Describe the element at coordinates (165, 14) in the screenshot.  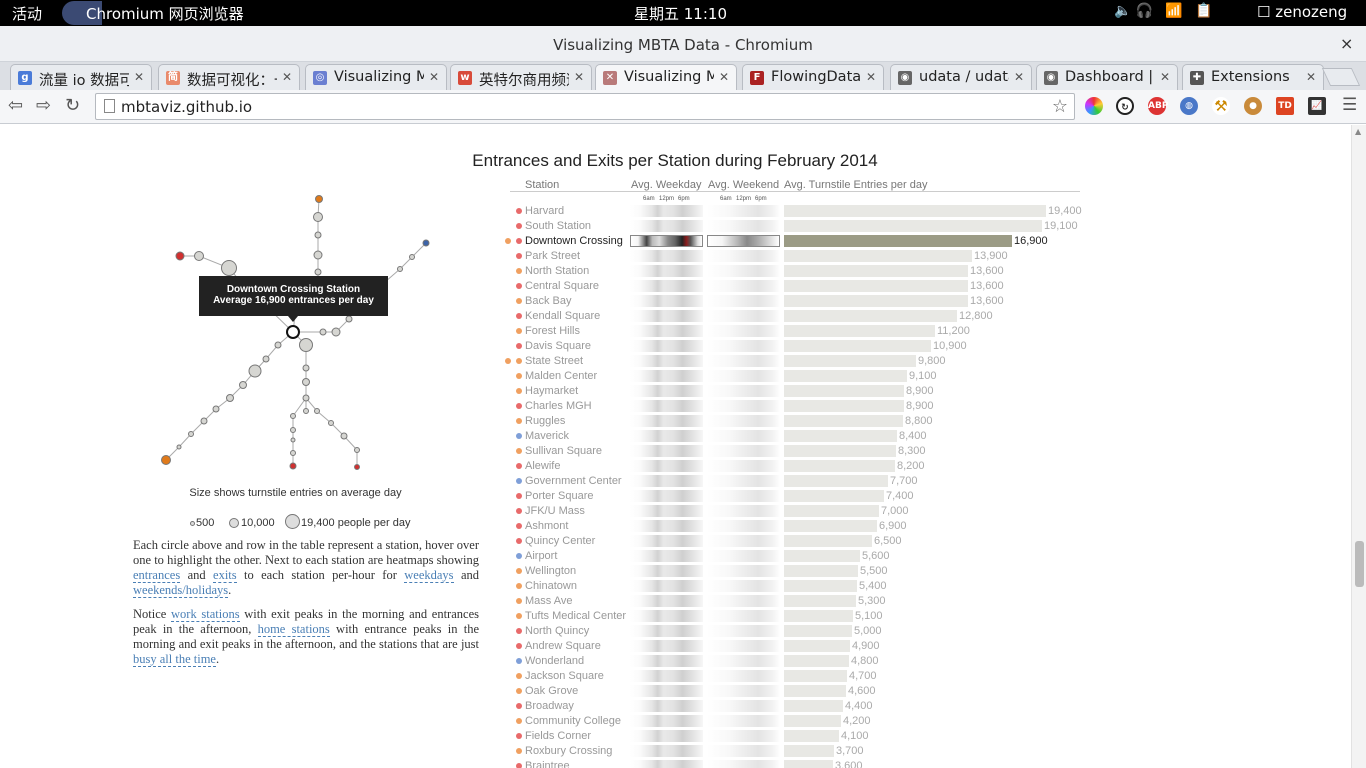
I see `app-menu: Chromium 网页浏览器` at that location.